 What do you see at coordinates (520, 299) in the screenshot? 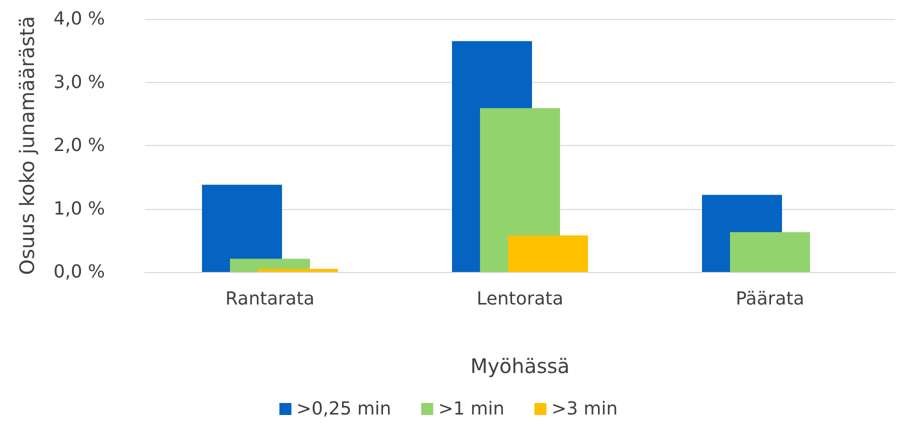
I see `x-tick-label: Lentorata` at bounding box center [520, 299].